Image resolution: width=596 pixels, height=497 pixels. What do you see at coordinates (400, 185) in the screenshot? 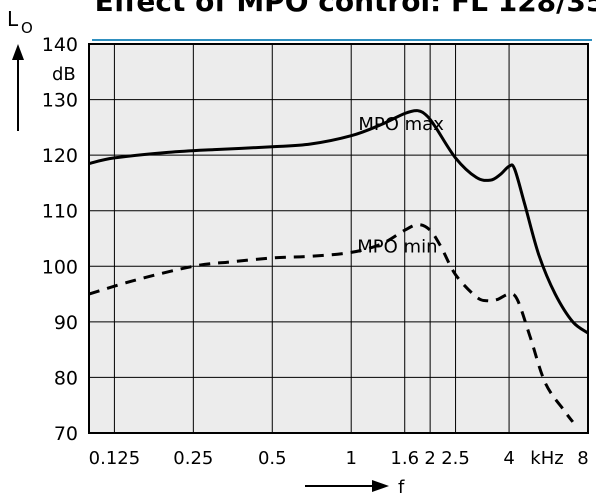
I see `annotations: MPO max MPO min` at bounding box center [400, 185].